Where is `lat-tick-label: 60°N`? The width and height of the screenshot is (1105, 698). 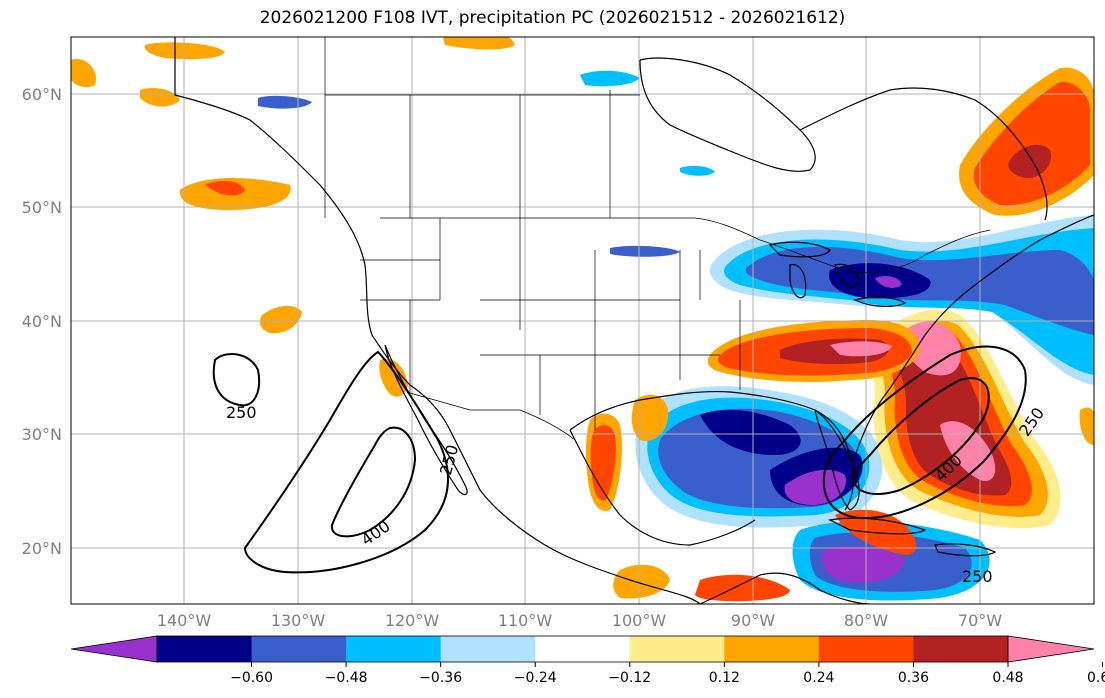
lat-tick-label: 60°N is located at coordinates (42, 94).